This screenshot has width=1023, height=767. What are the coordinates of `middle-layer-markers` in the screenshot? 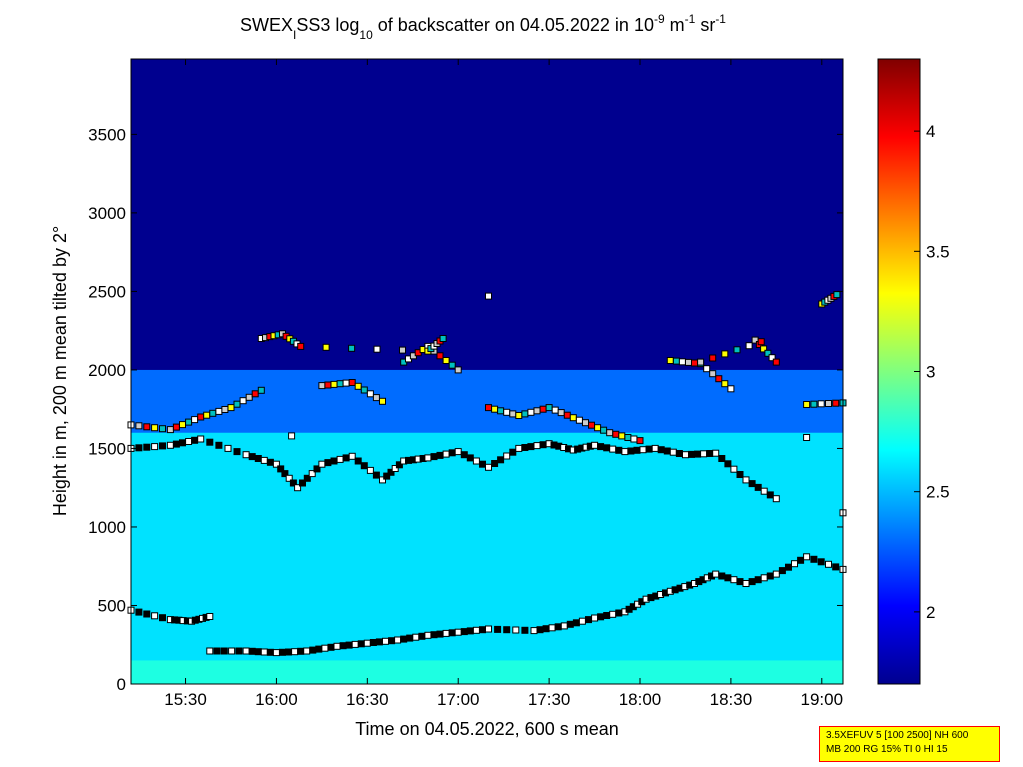 It's located at (487, 475).